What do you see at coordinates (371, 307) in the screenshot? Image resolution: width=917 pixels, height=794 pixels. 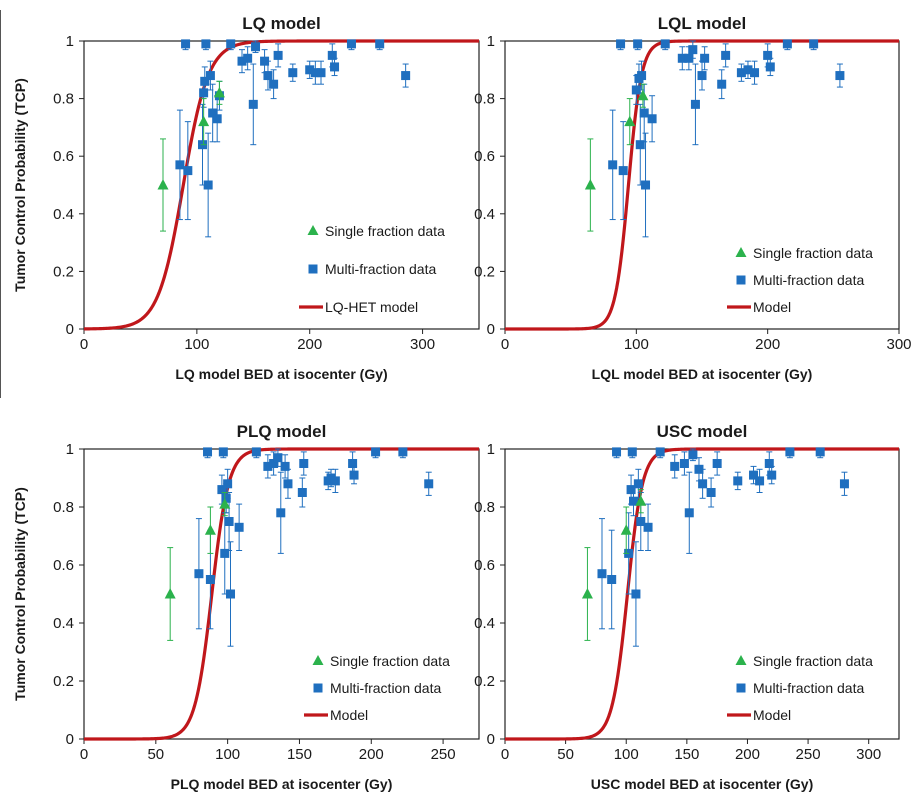 I see `legend-model-label: LQ-HET model` at bounding box center [371, 307].